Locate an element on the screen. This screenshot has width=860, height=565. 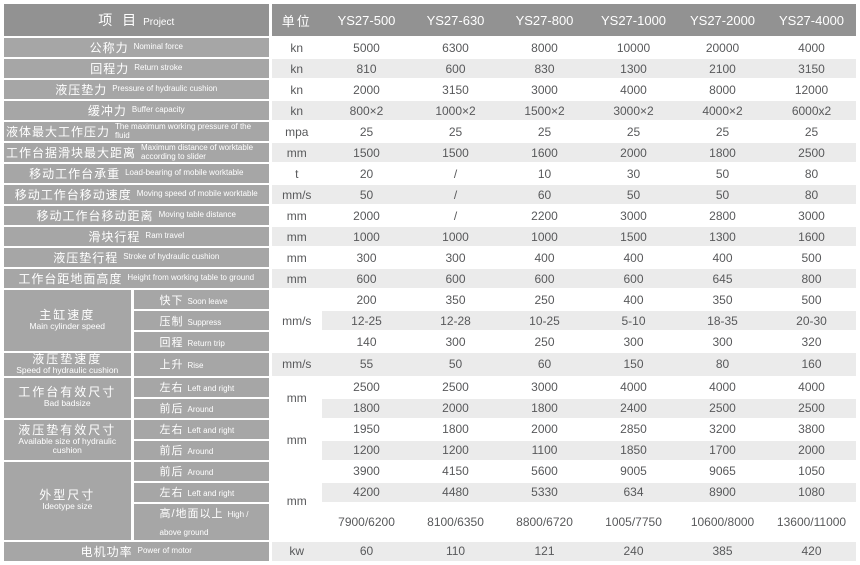
unit-cell: mpa is located at coordinates (296, 132).